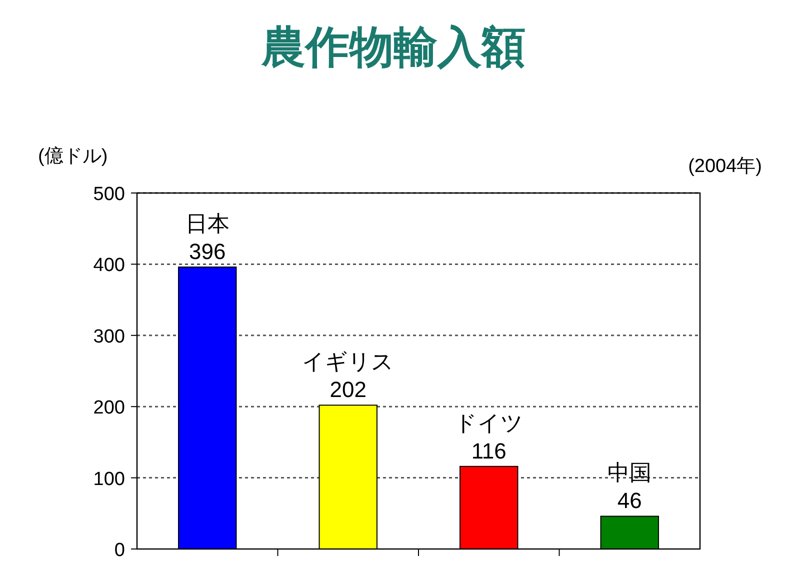 Image resolution: width=787 pixels, height=573 pixels. Describe the element at coordinates (109, 194) in the screenshot. I see `y-tick-label: 500` at that location.